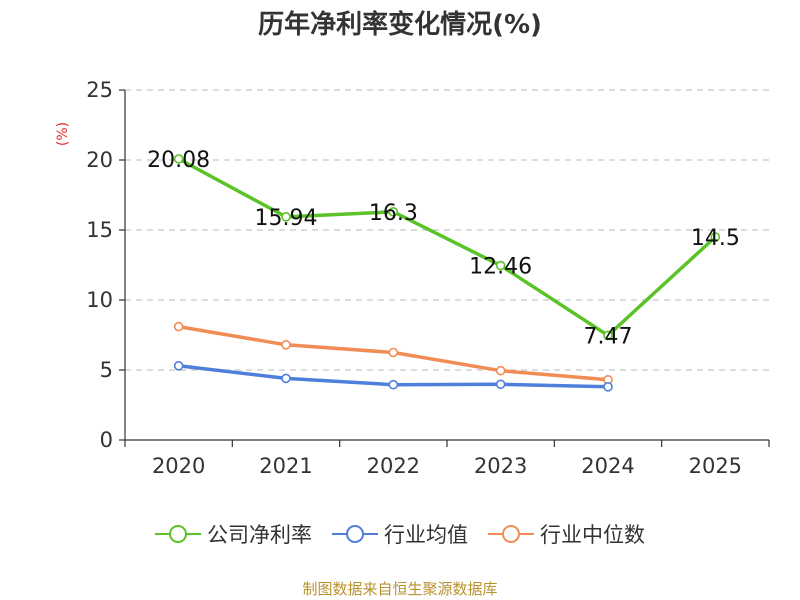  I want to click on data-label: 14.5, so click(715, 238).